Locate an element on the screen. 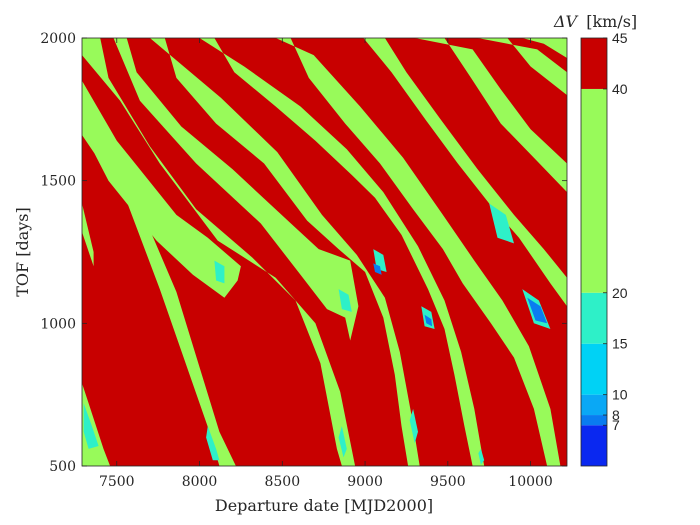 The image size is (700, 525). x-tick-label: 10000 is located at coordinates (530, 482).